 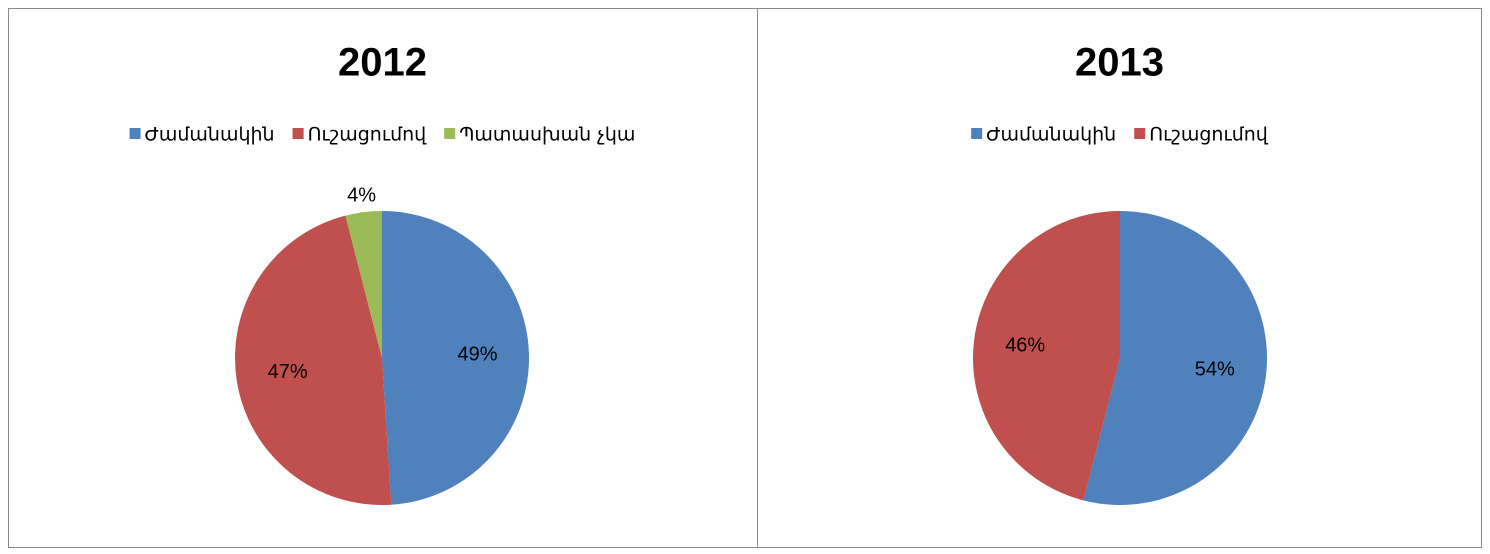 What do you see at coordinates (382, 63) in the screenshot?
I see `chart-title: 2012` at bounding box center [382, 63].